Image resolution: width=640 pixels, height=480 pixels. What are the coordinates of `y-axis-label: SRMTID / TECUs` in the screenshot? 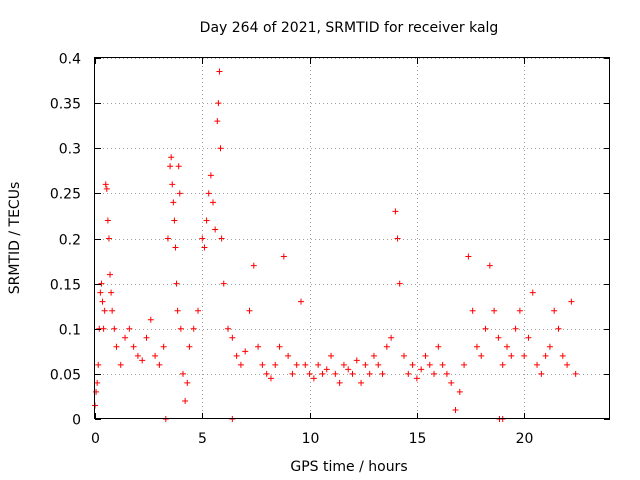 It's located at (15, 238).